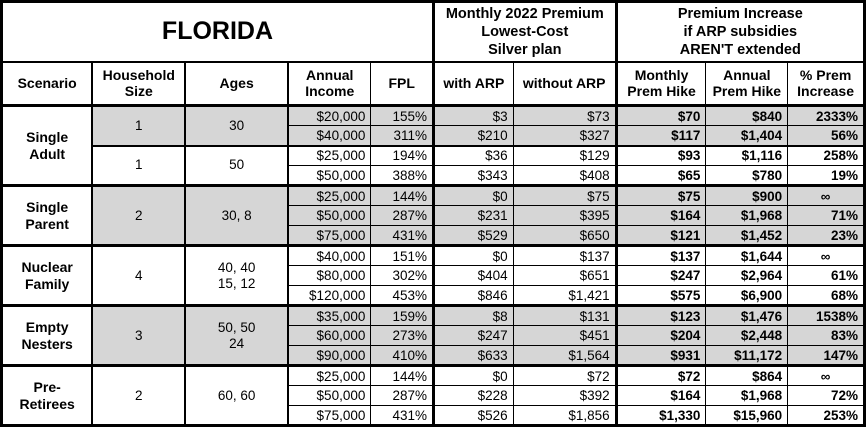  Describe the element at coordinates (747, 315) in the screenshot. I see `cell-annual-prem-hike: $1,476` at that location.